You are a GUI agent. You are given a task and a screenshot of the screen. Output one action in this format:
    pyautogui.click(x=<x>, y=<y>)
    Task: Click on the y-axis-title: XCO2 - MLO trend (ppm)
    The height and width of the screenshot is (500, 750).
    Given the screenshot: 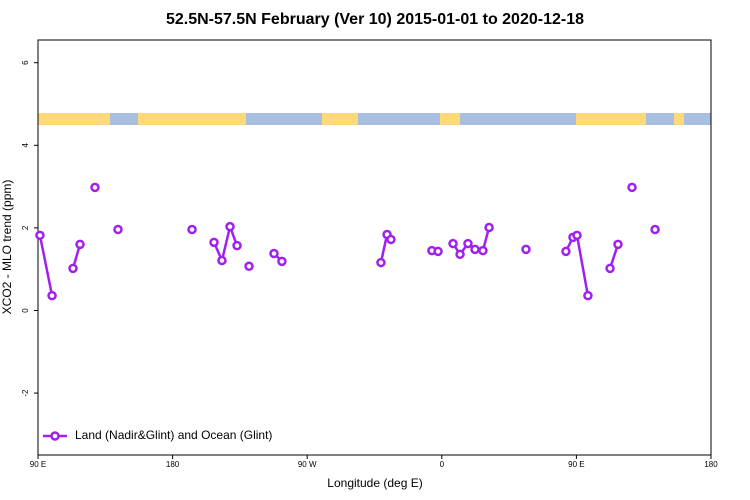 What is the action you would take?
    pyautogui.click(x=7, y=247)
    